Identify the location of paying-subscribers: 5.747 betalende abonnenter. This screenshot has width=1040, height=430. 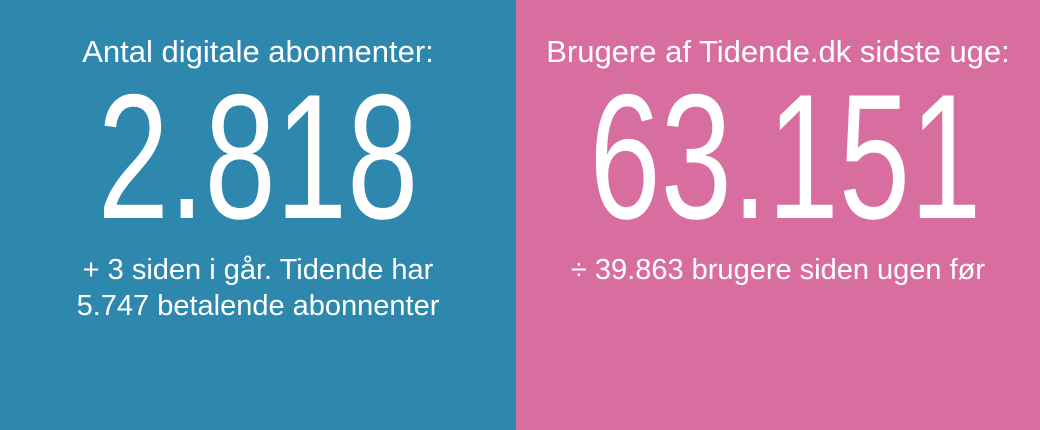
(258, 306).